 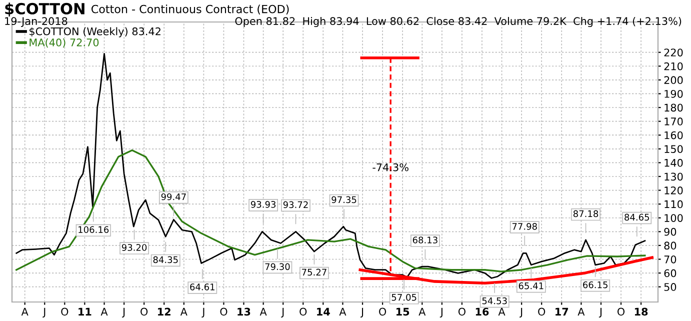 What do you see at coordinates (637, 217) in the screenshot?
I see `annotation: 84.65` at bounding box center [637, 217].